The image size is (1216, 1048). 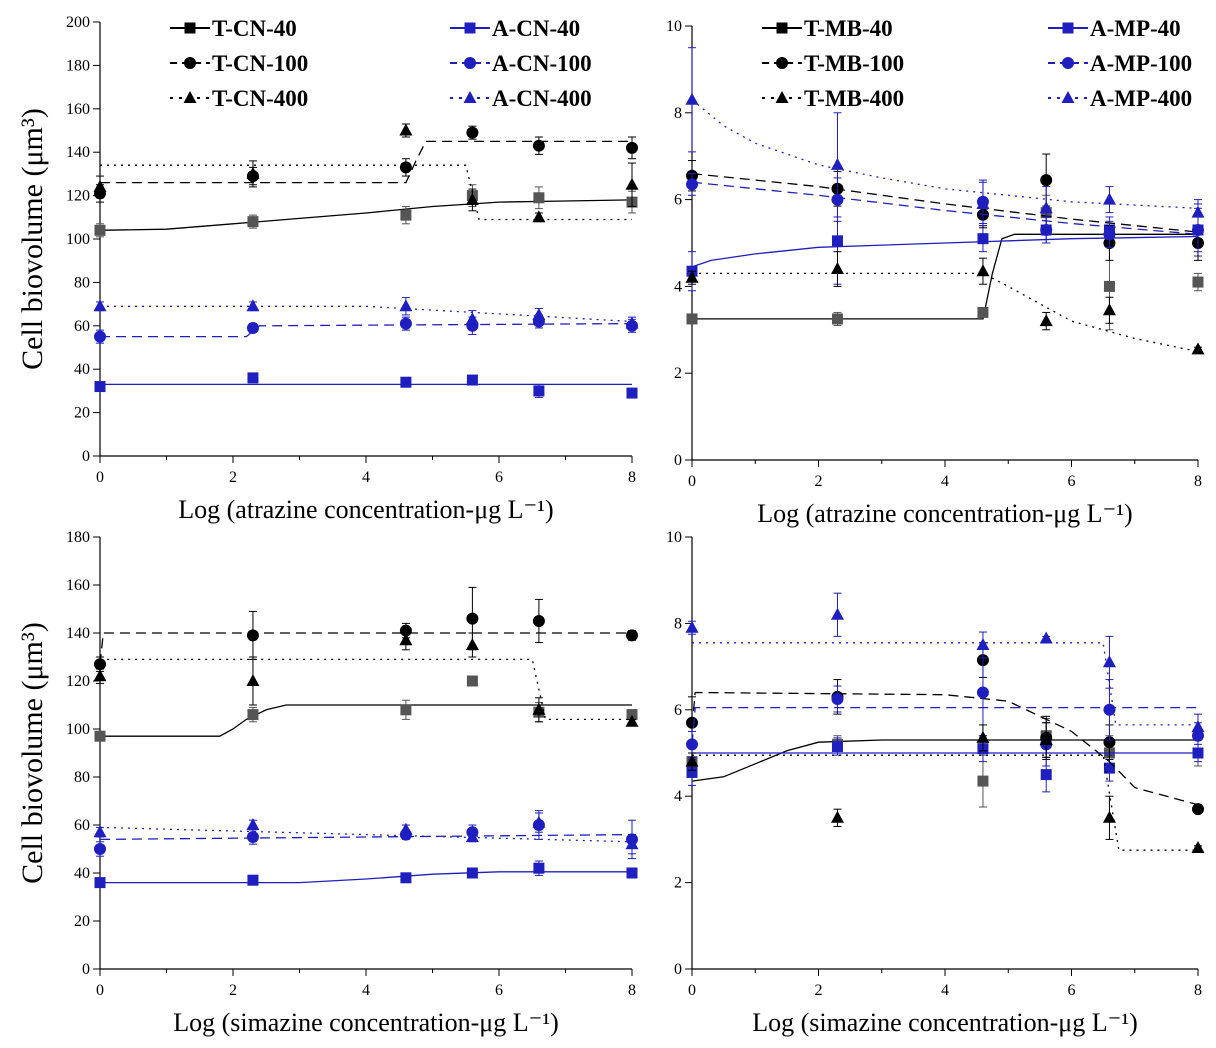 What do you see at coordinates (542, 98) in the screenshot?
I see `legend-label: A-CN-400` at bounding box center [542, 98].